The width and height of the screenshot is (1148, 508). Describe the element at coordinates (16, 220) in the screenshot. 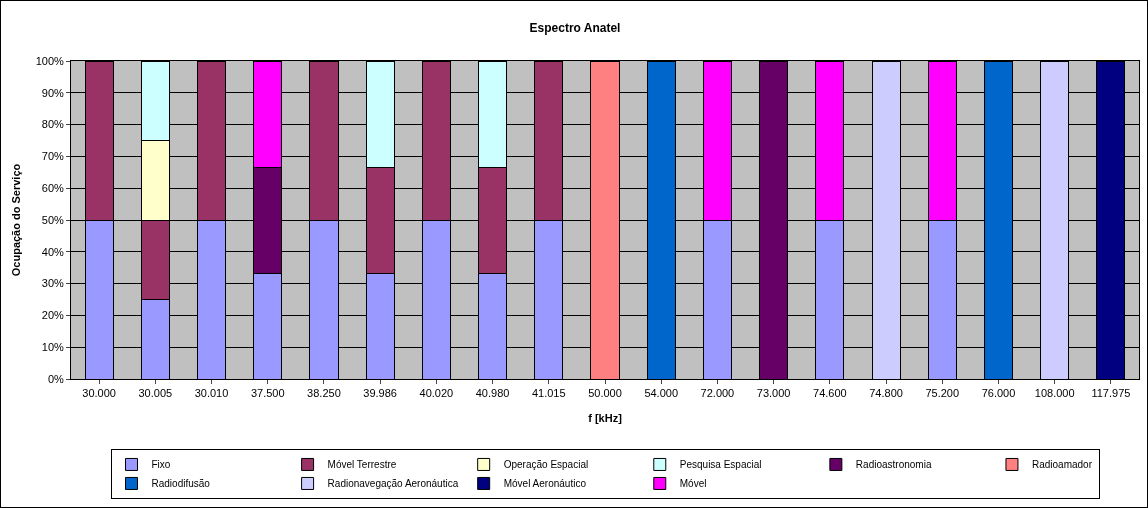

I see `y-axis-title: Ocupação do Serviço` at that location.